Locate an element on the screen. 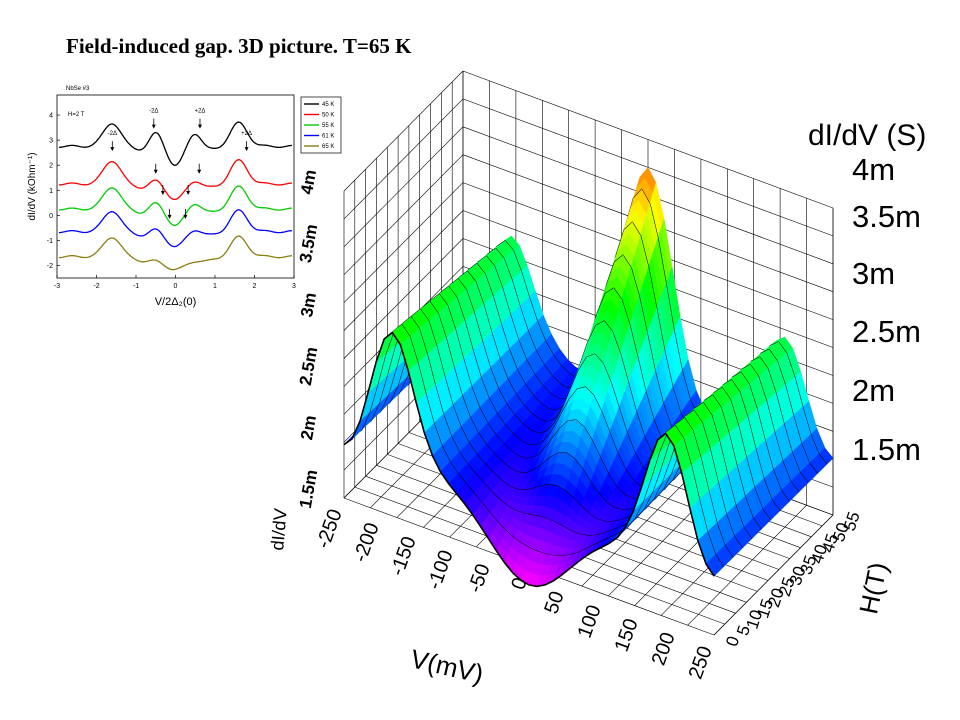 The image size is (960, 720). z-tick-label-left: 2m is located at coordinates (308, 428).